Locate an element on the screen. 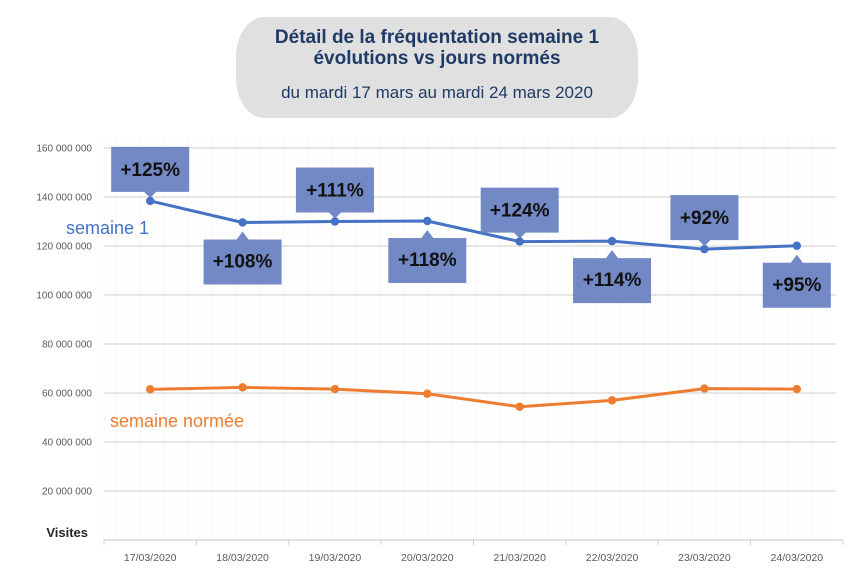 The image size is (859, 578). callout: +92% is located at coordinates (704, 221).